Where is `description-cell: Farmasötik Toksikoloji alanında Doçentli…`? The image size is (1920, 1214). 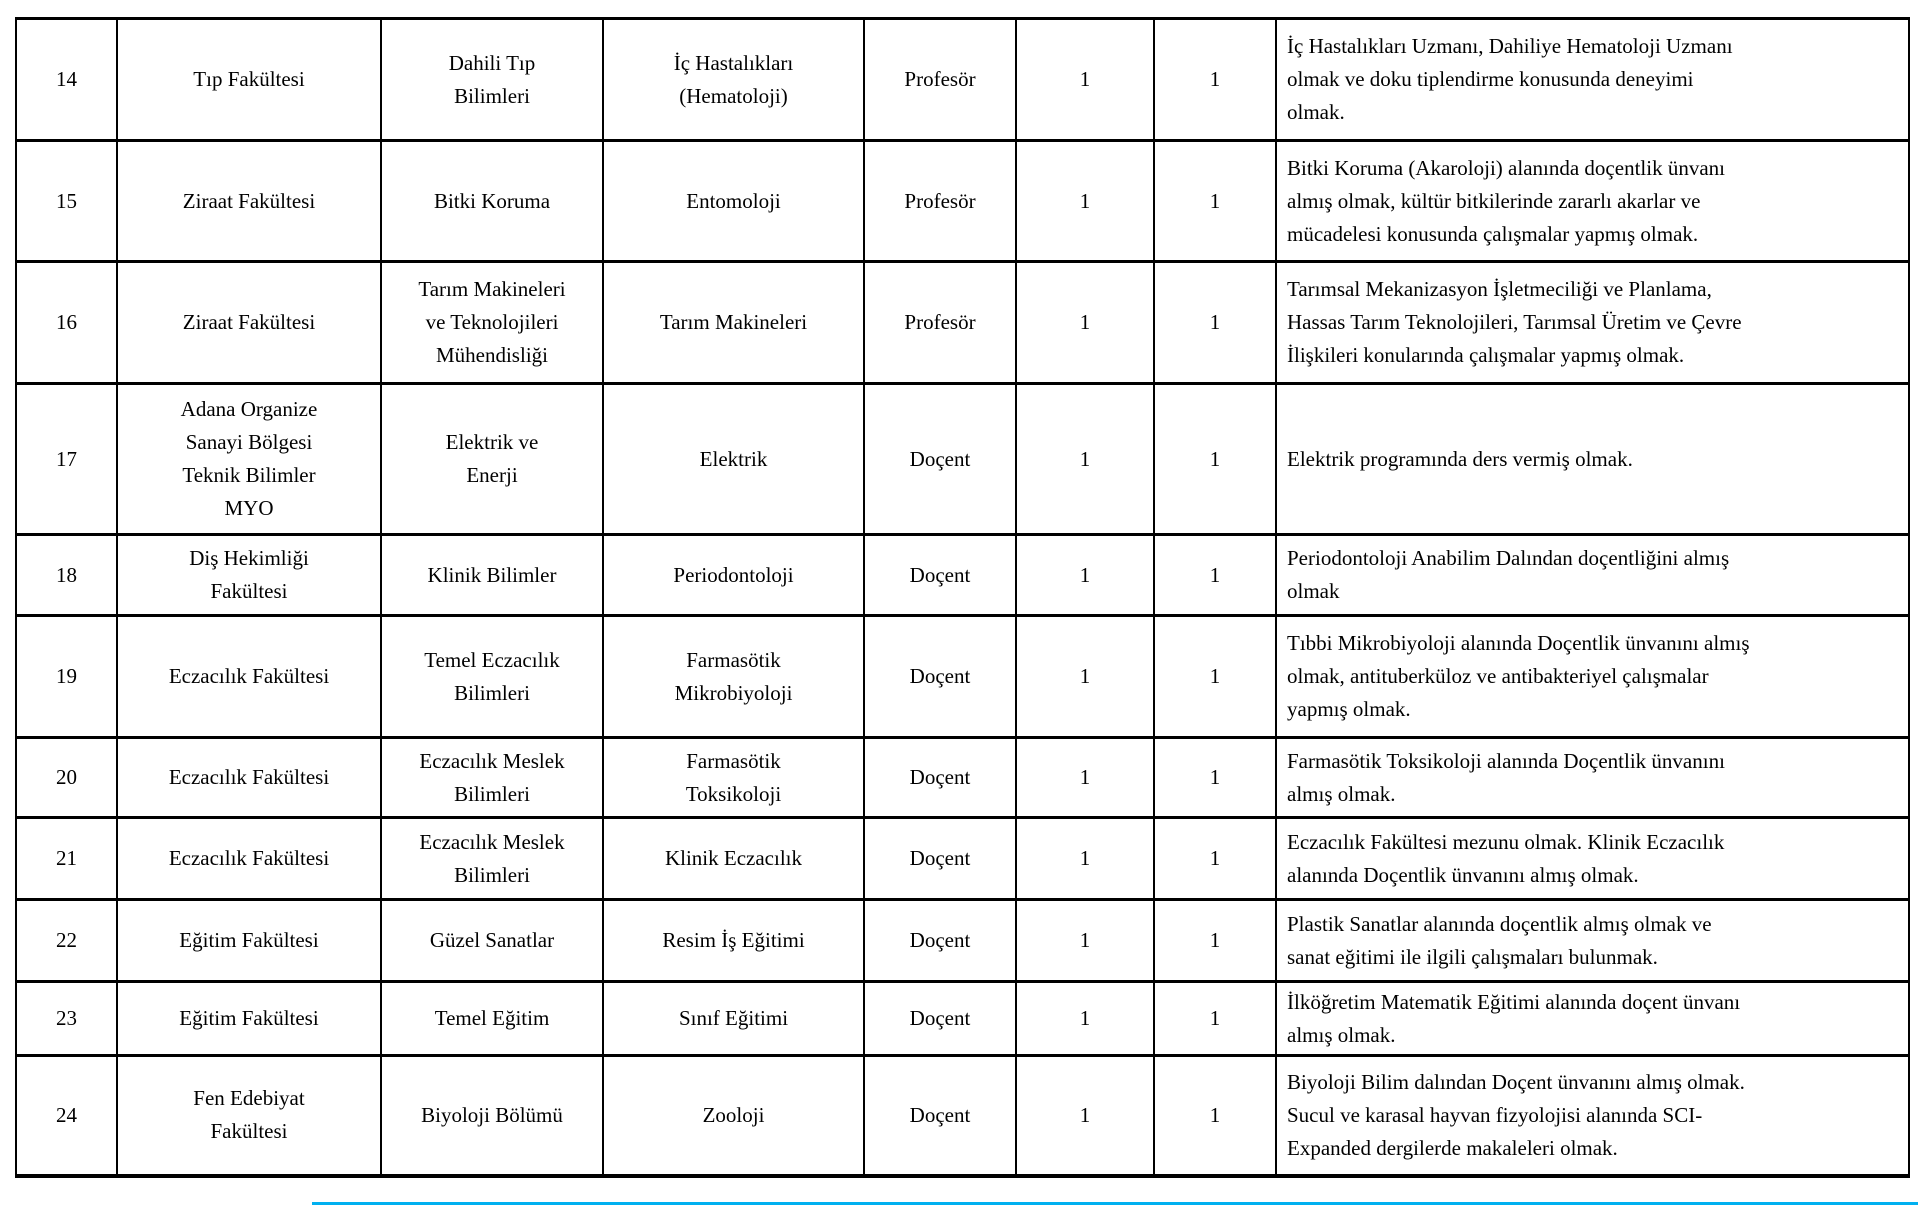
description-cell: Farmasötik Toksikoloji alanında Doçentli… is located at coordinates (1592, 777).